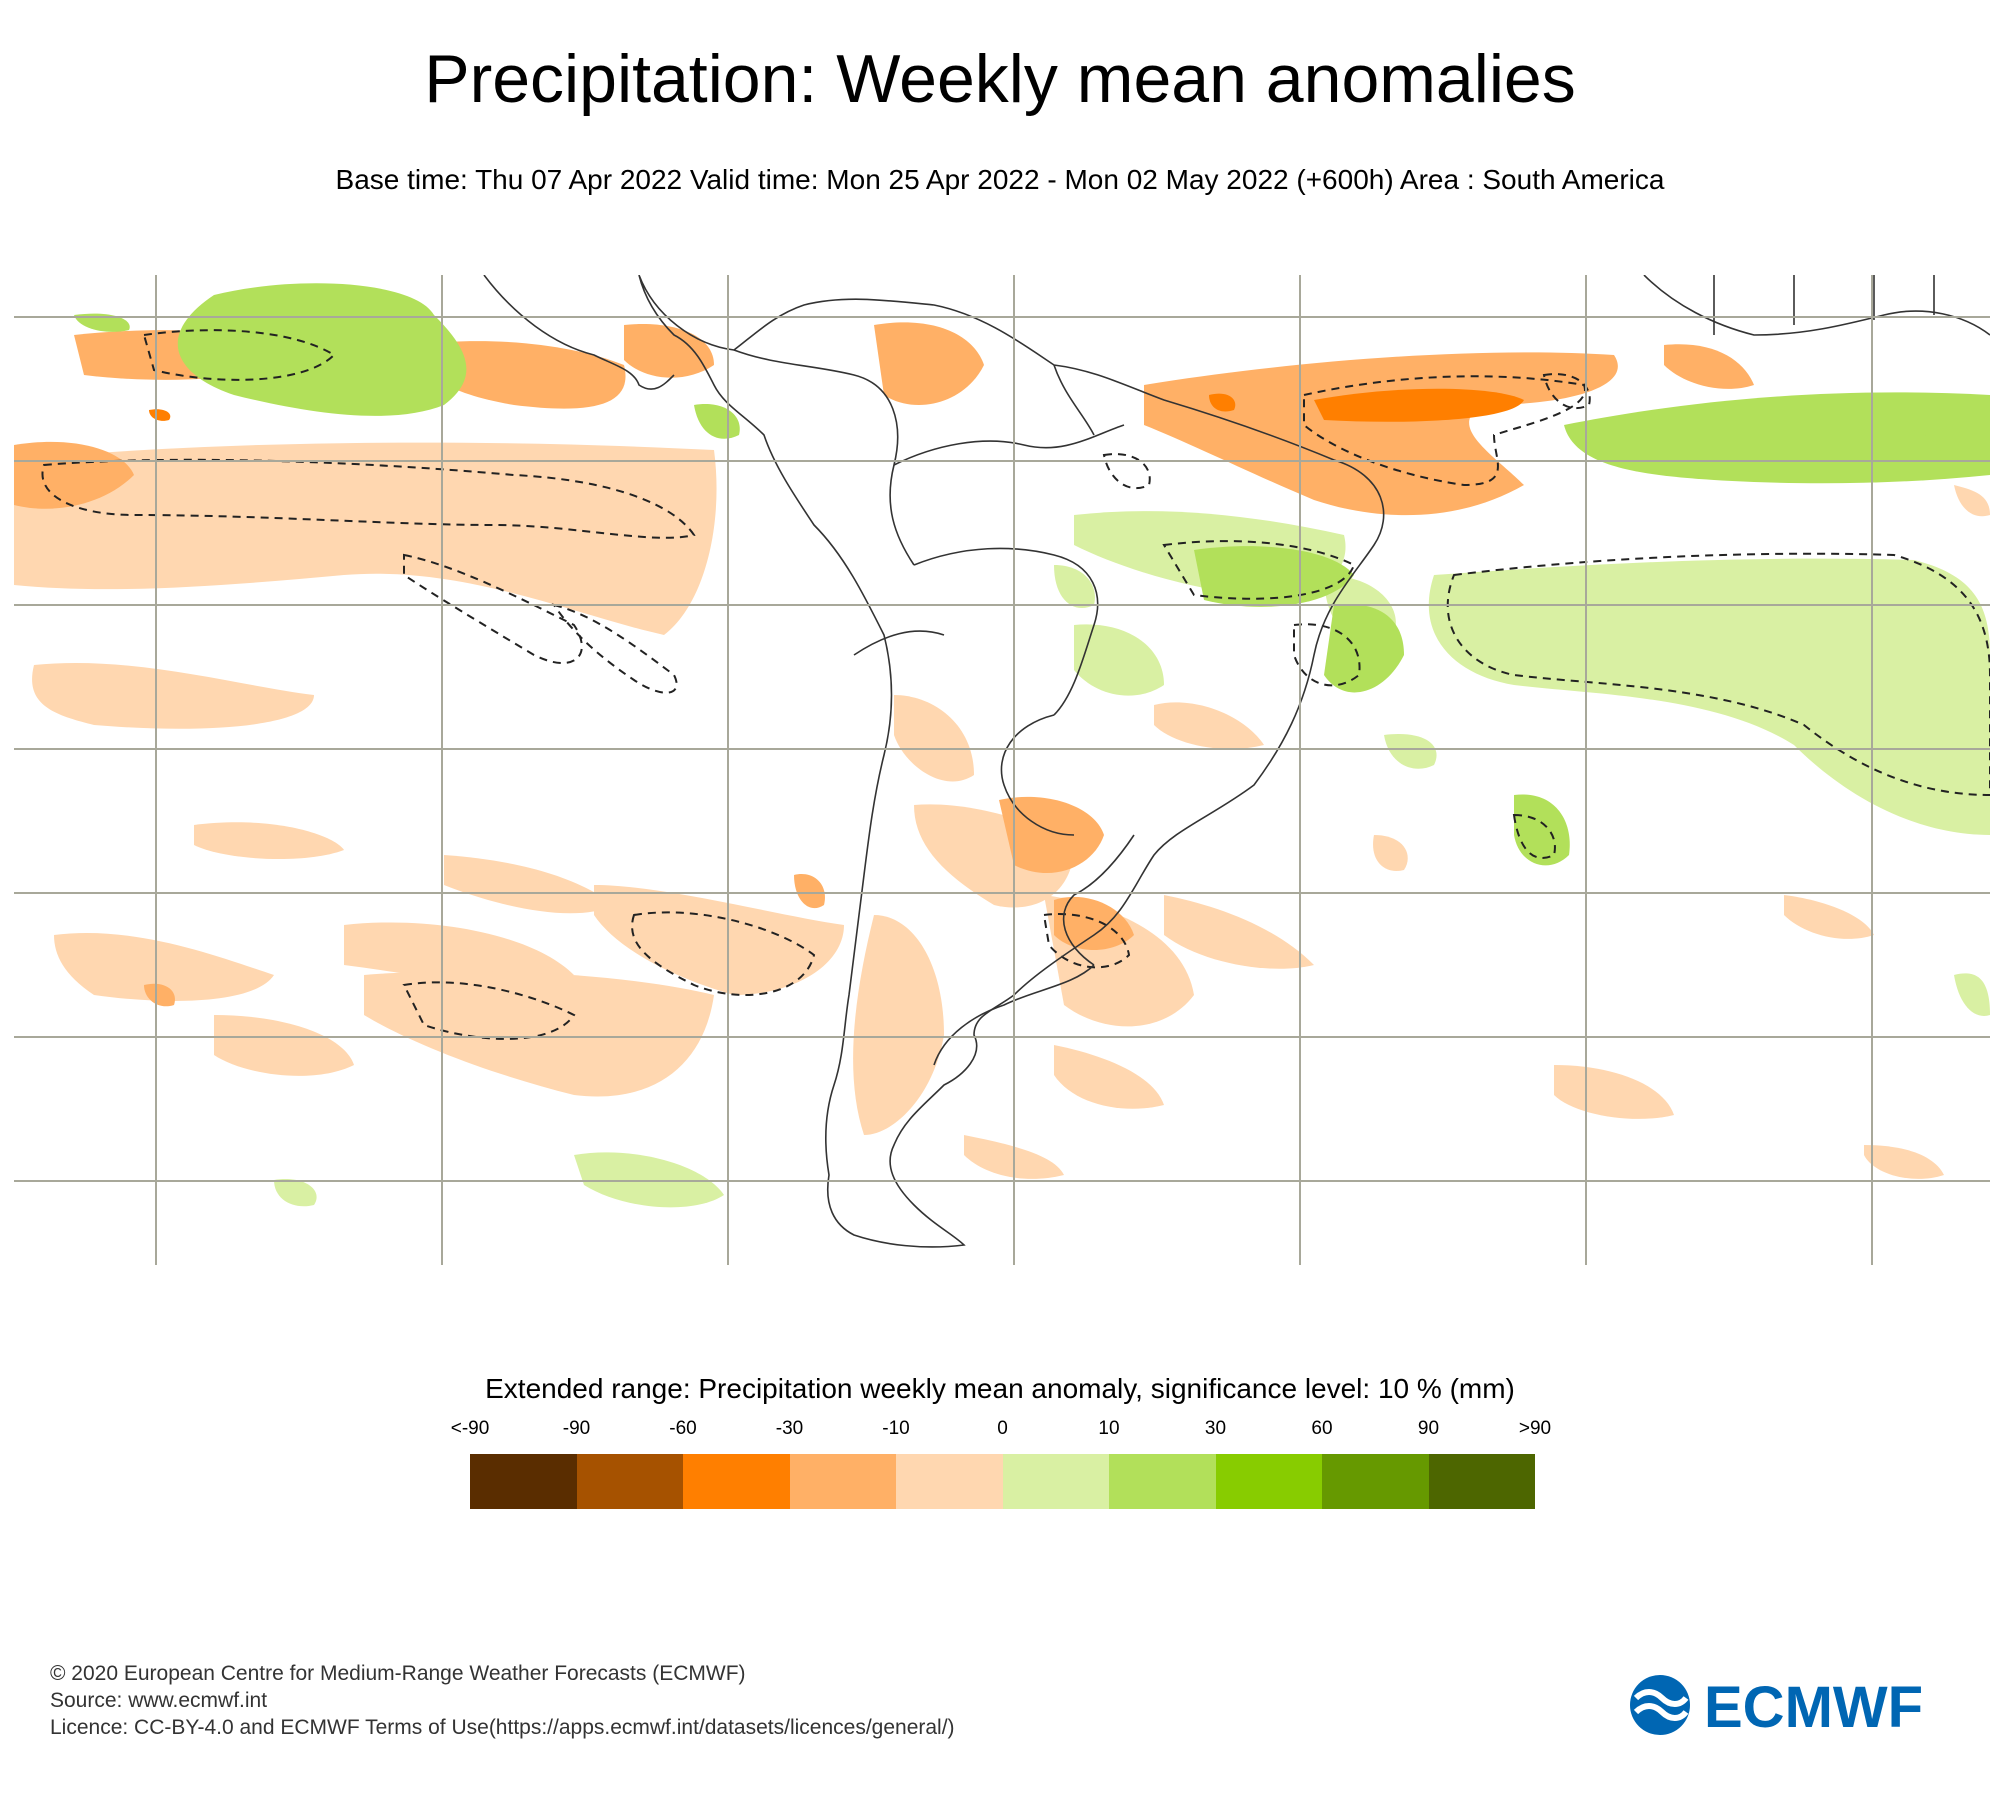 This screenshot has height=1800, width=2000. Describe the element at coordinates (1109, 1428) in the screenshot. I see `legend-label: 10` at that location.